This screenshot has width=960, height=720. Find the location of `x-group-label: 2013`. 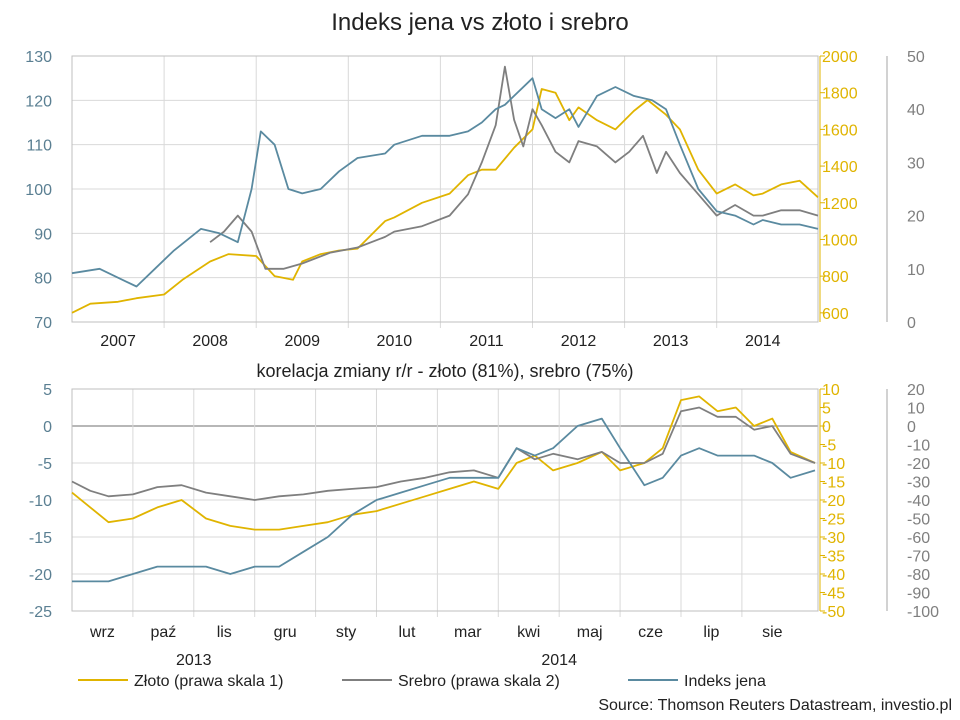

x-group-label: 2013 is located at coordinates (194, 660).